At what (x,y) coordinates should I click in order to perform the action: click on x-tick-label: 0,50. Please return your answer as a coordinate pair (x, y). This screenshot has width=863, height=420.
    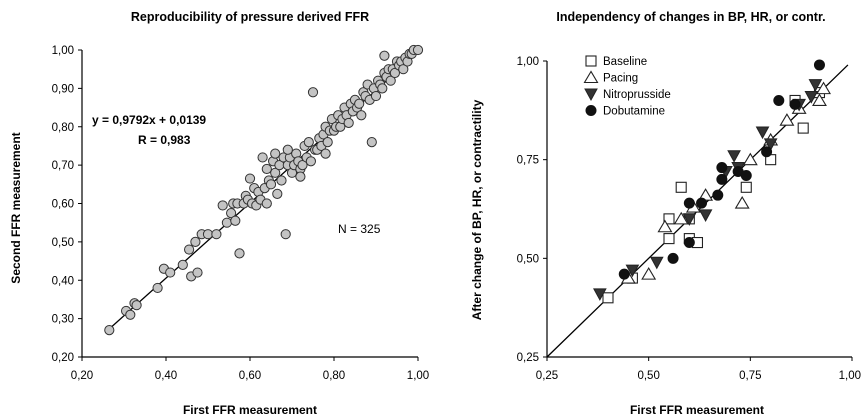
    Looking at the image, I should click on (648, 376).